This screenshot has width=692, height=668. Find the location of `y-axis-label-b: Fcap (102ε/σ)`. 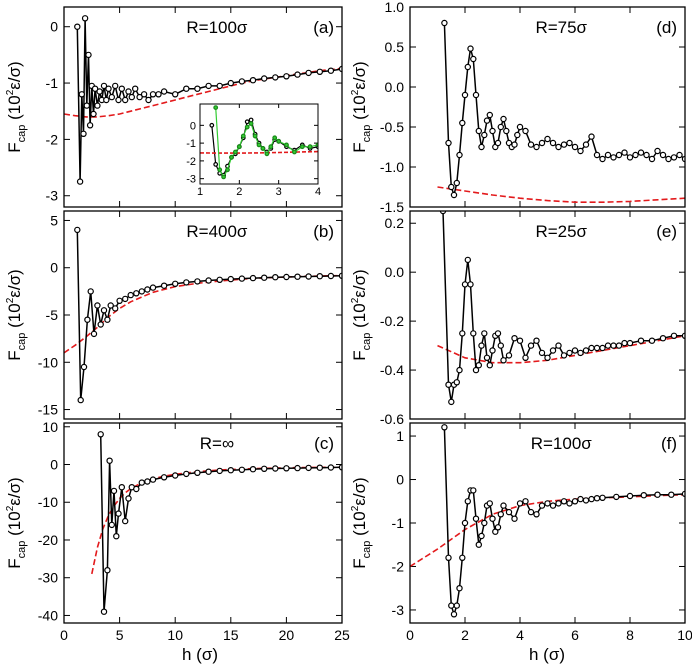

y-axis-label-b: Fcap (102ε/σ) is located at coordinates (16, 314).